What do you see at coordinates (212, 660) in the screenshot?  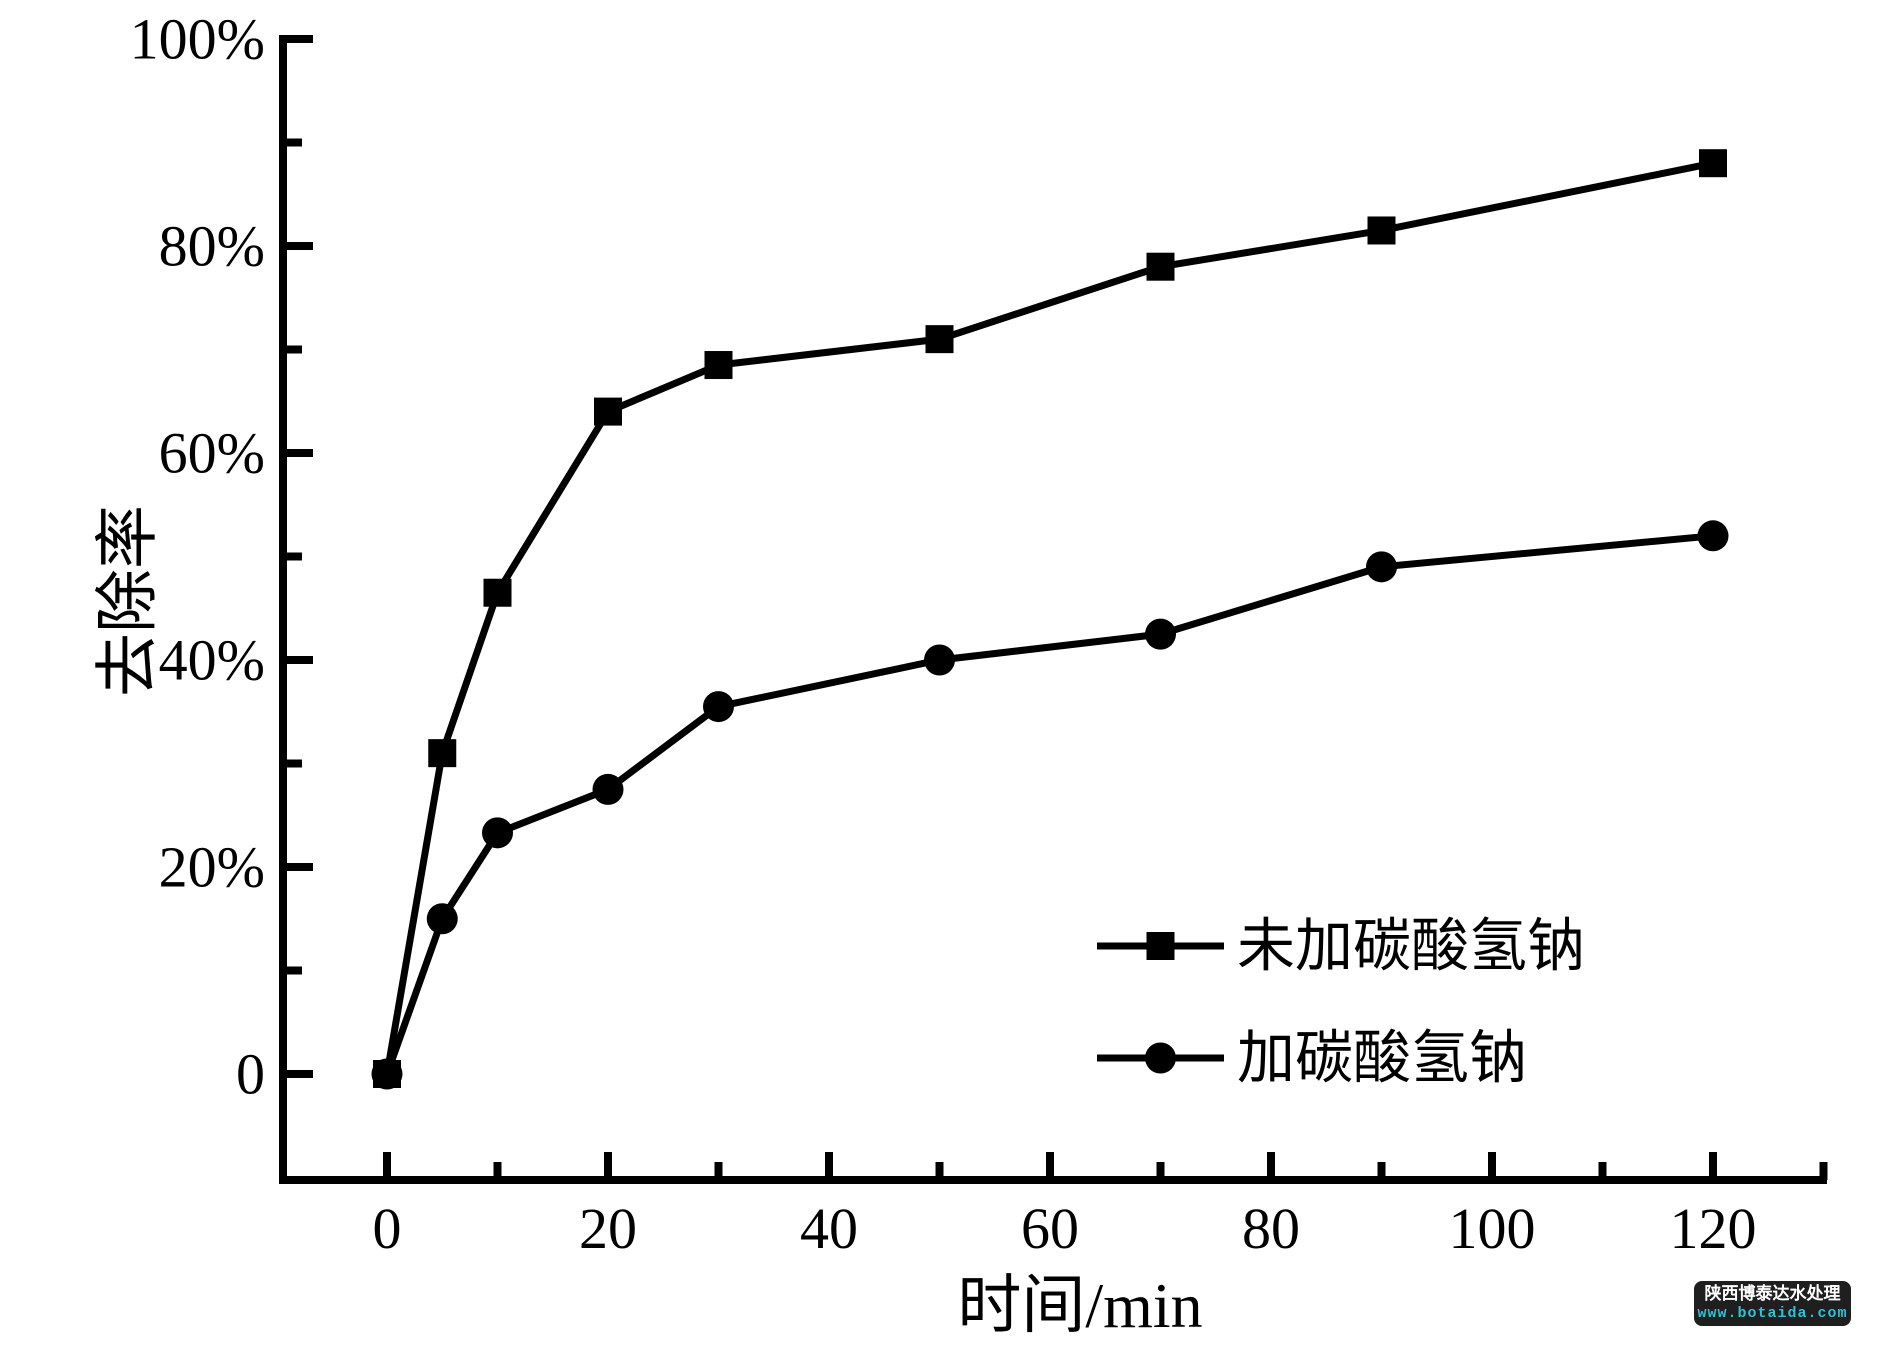 I see `y-tick-label: 40%` at bounding box center [212, 660].